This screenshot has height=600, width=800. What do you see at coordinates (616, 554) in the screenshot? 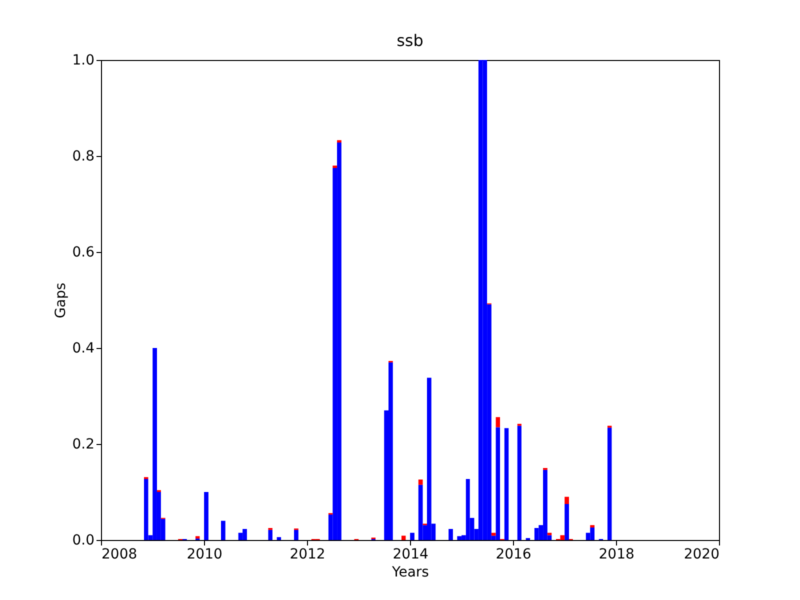
I see `x-tick-label: 2018` at bounding box center [616, 554].